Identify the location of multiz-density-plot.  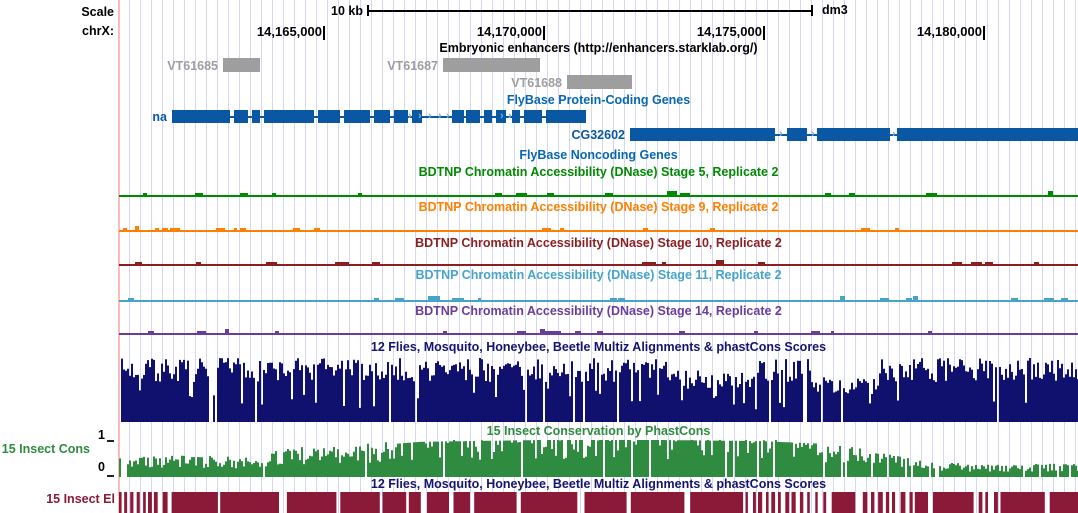
(598, 388).